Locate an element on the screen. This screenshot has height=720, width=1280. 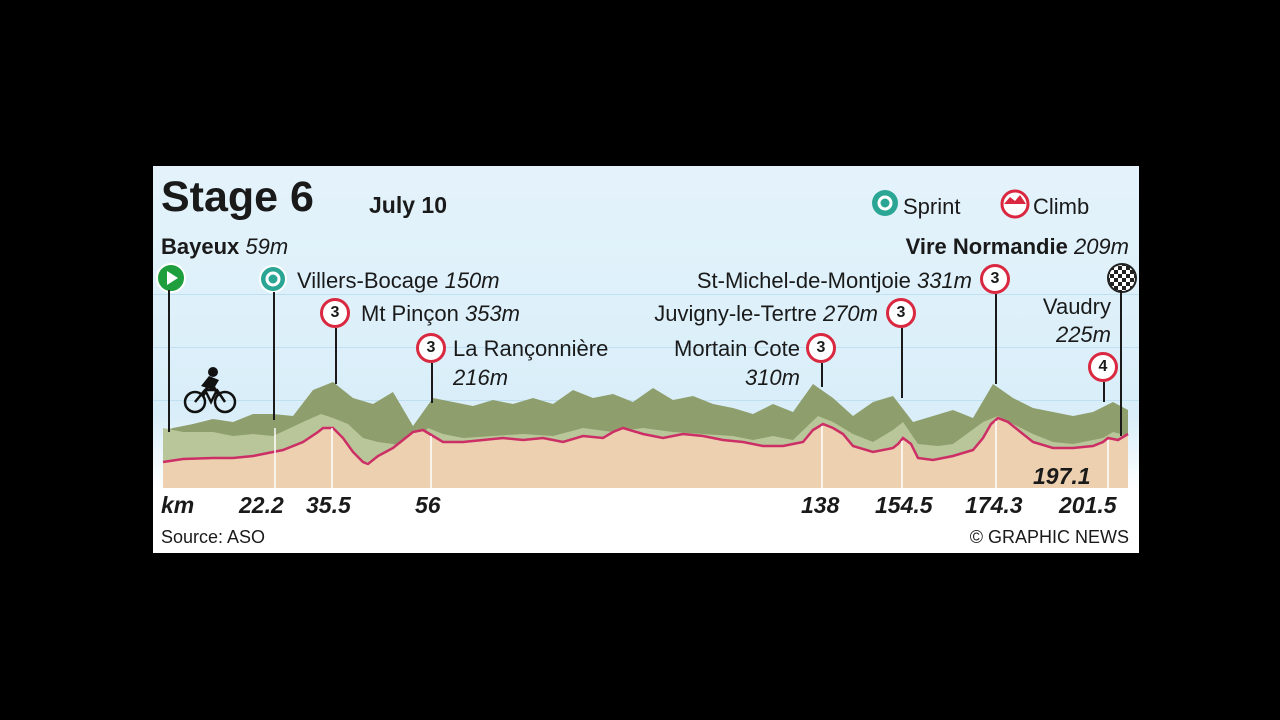
point-label-vaudry-name: Vaudry is located at coordinates (1076, 306).